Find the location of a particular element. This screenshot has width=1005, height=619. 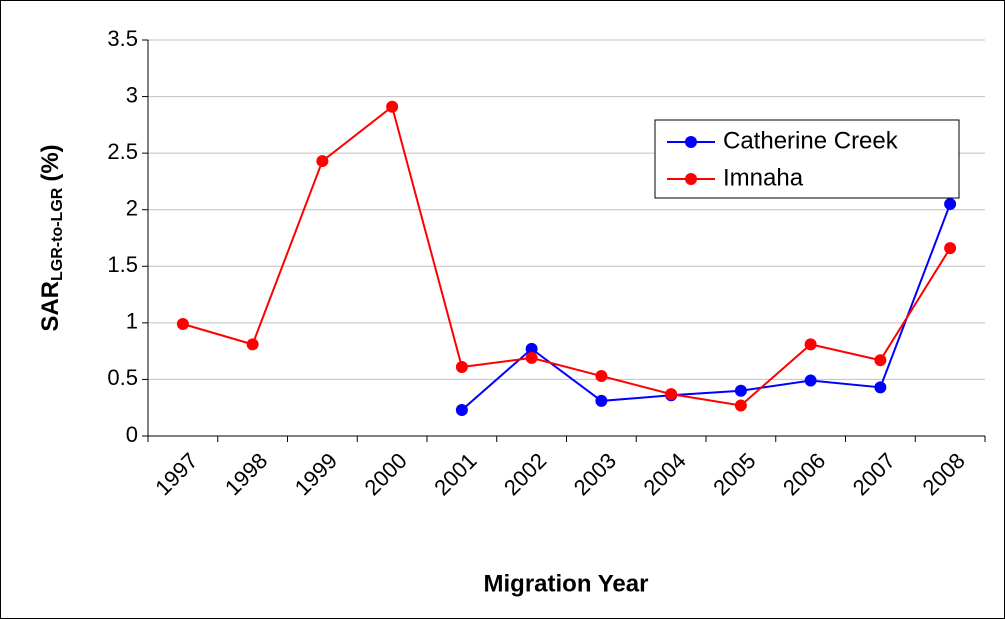

y-tick-label: 1.5 is located at coordinates (122, 264).